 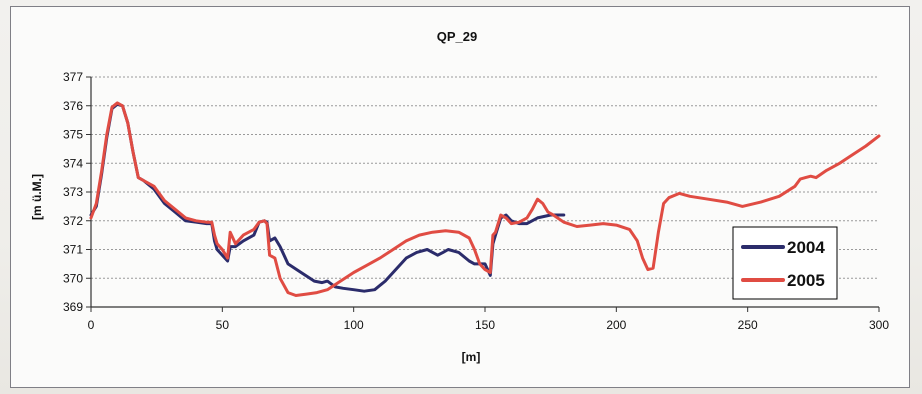 What do you see at coordinates (457, 36) in the screenshot?
I see `chart-title: QP_29` at bounding box center [457, 36].